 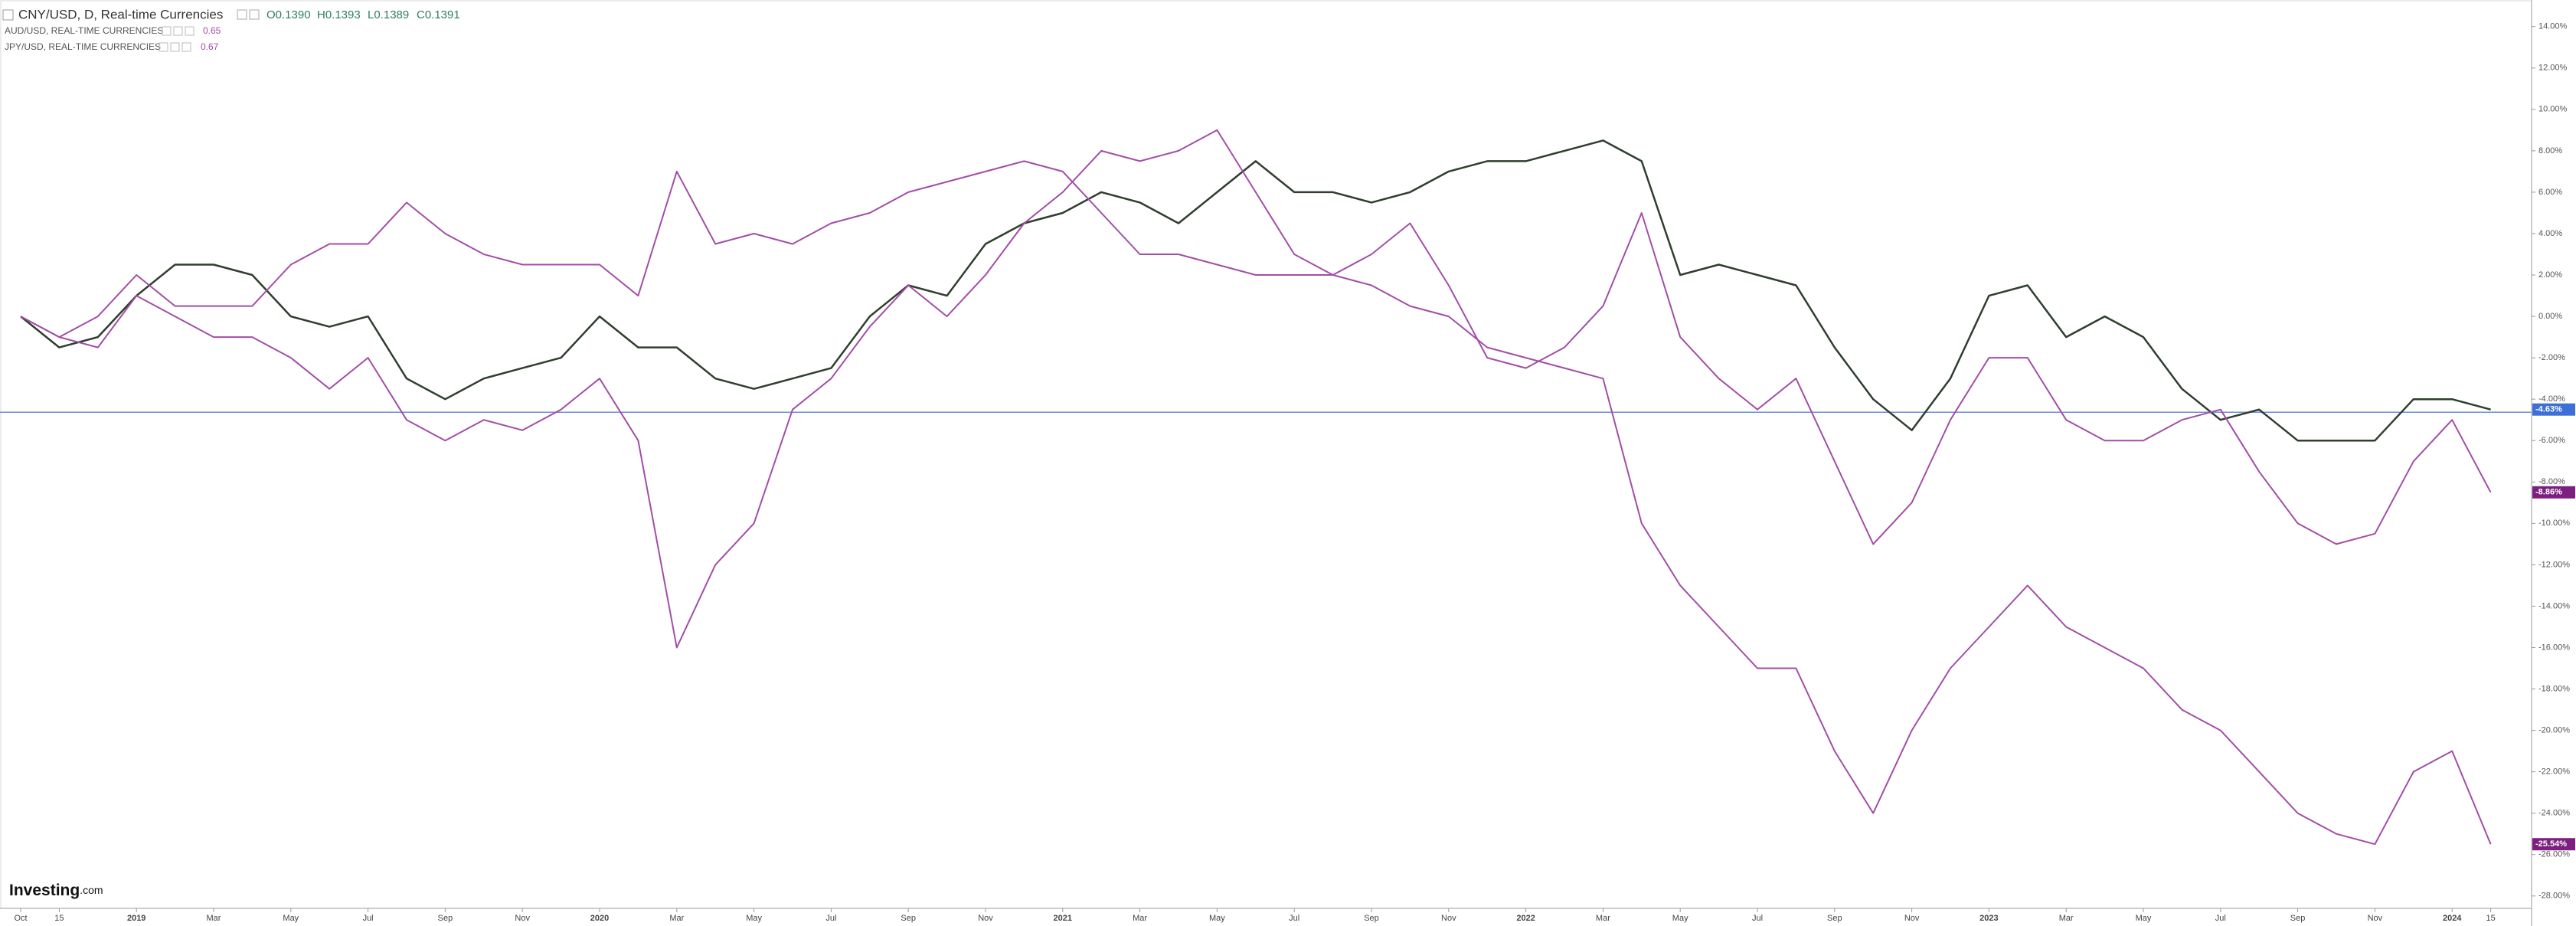 What do you see at coordinates (2554, 772) in the screenshot?
I see `y-tick-label: -22.00%` at bounding box center [2554, 772].